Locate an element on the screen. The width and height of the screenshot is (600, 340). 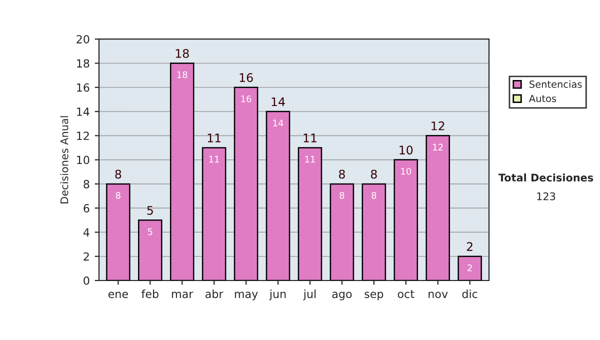
x-tick-label: abr is located at coordinates (215, 294).